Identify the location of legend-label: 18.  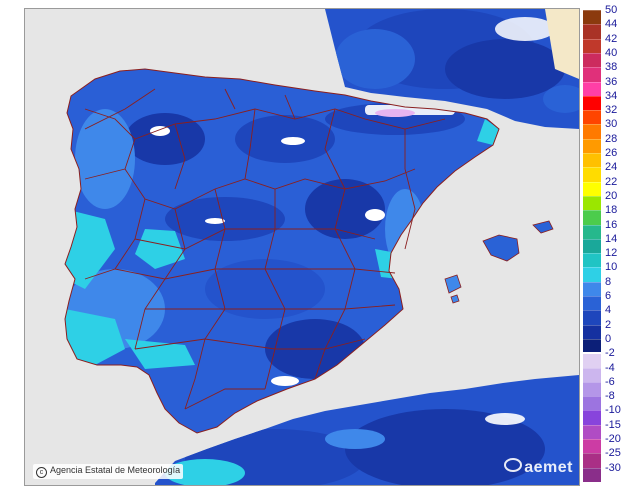
(611, 210).